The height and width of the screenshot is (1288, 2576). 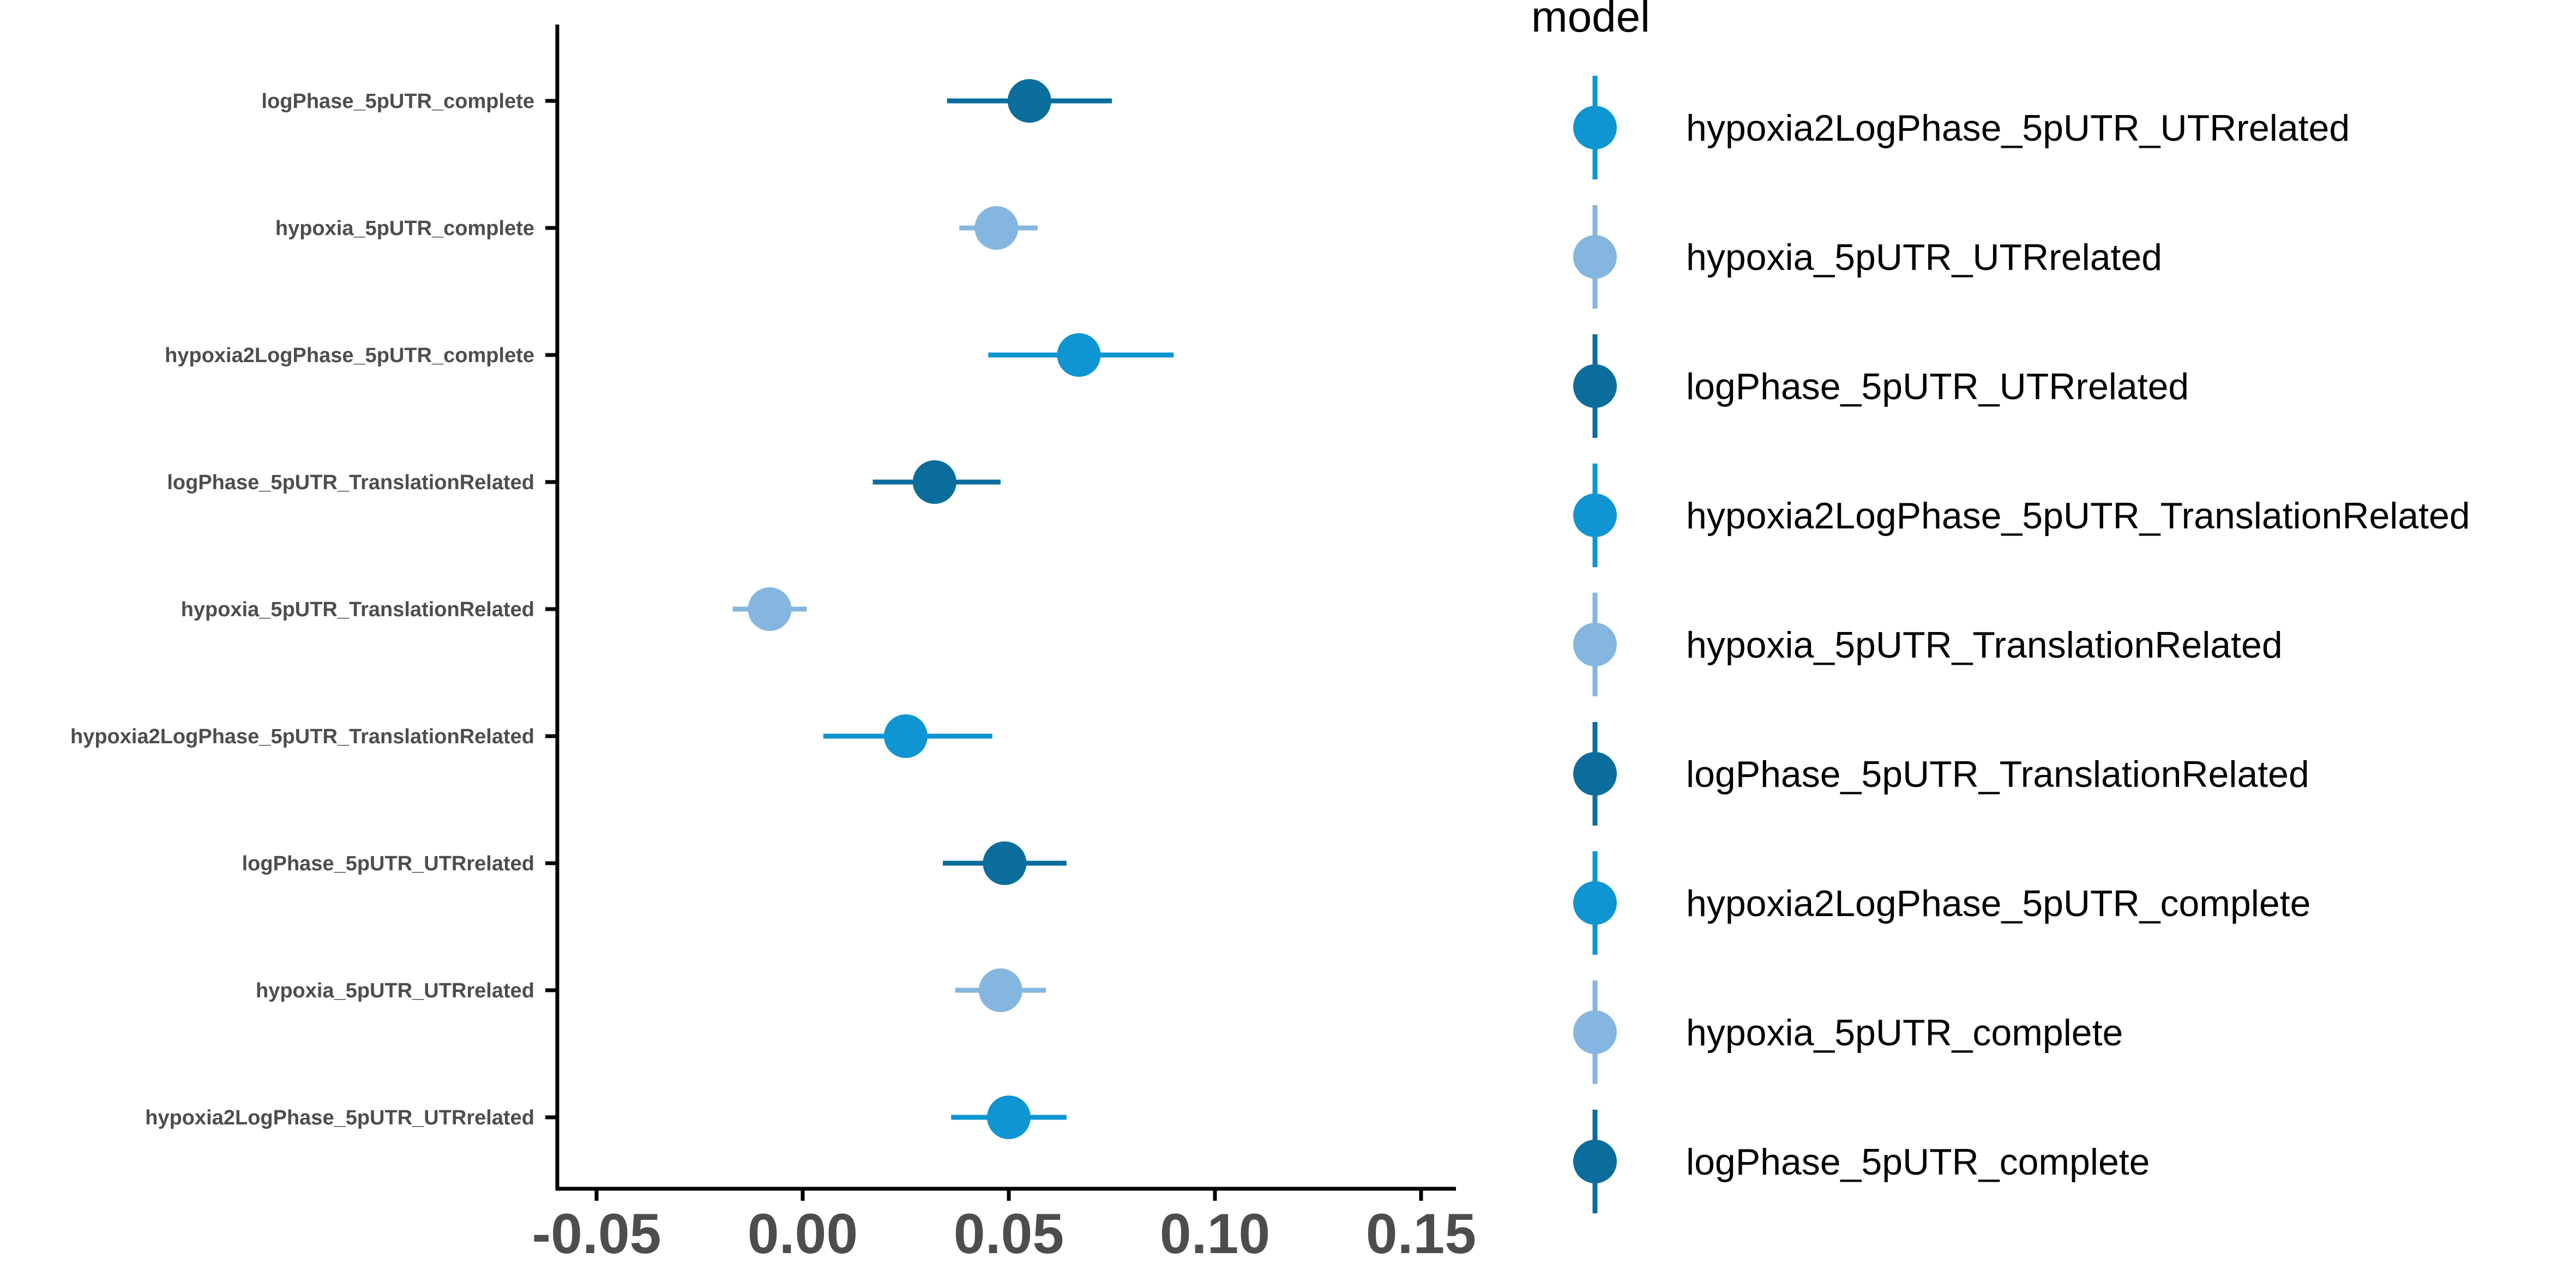 I want to click on x-tick-label: 0.10, so click(x=1215, y=1234).